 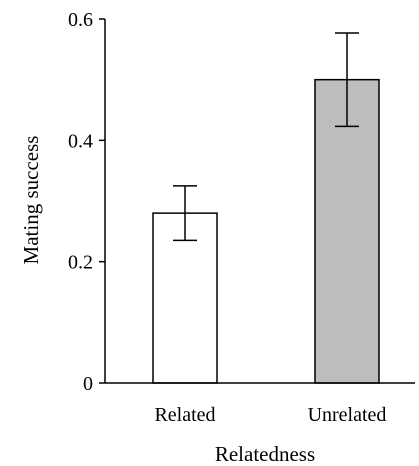 What do you see at coordinates (31, 200) in the screenshot?
I see `y-axis-title: Mating success` at bounding box center [31, 200].